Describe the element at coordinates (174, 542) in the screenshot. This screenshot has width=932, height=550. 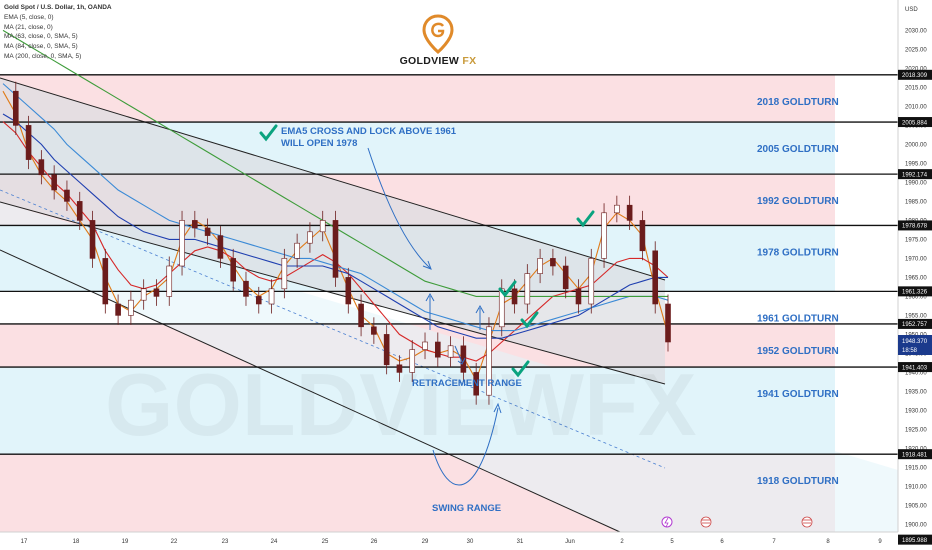
I see `x-tick-label: 22` at that location.